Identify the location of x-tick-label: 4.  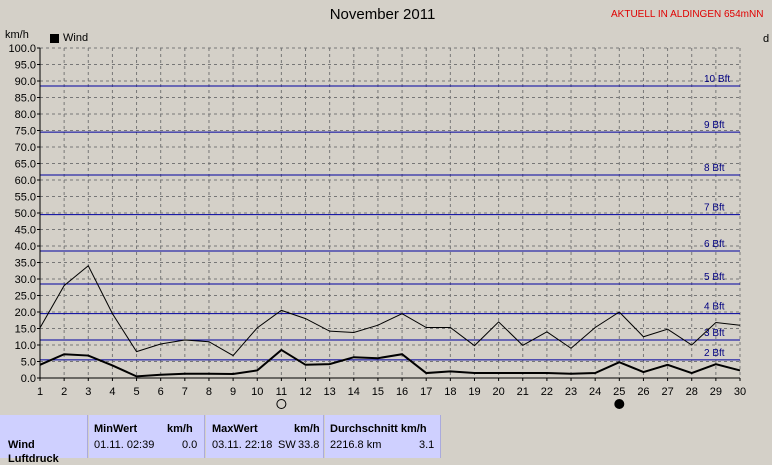
(112, 392).